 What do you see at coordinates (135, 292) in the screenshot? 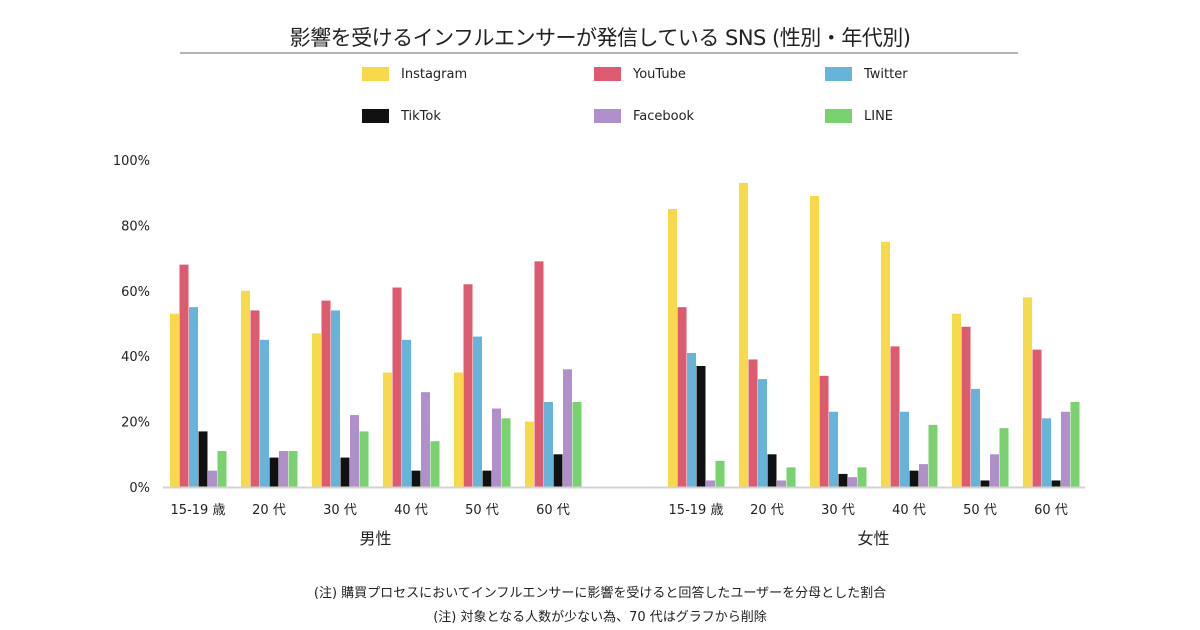
I see `y-tick-label: 60%` at bounding box center [135, 292].